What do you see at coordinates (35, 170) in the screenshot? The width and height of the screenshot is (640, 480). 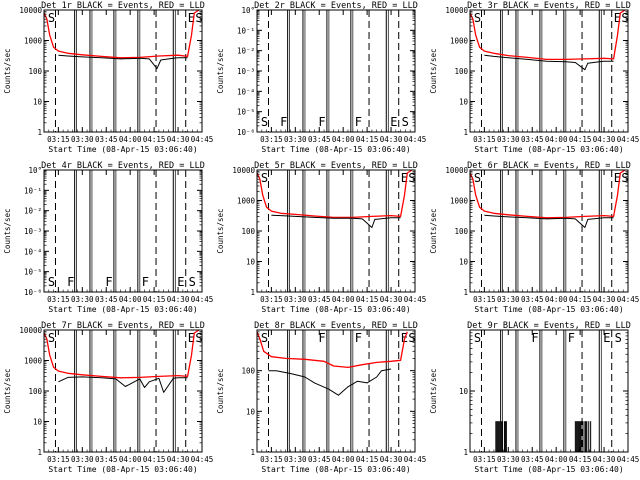 I see `y-tick-label: 10°` at bounding box center [35, 170].